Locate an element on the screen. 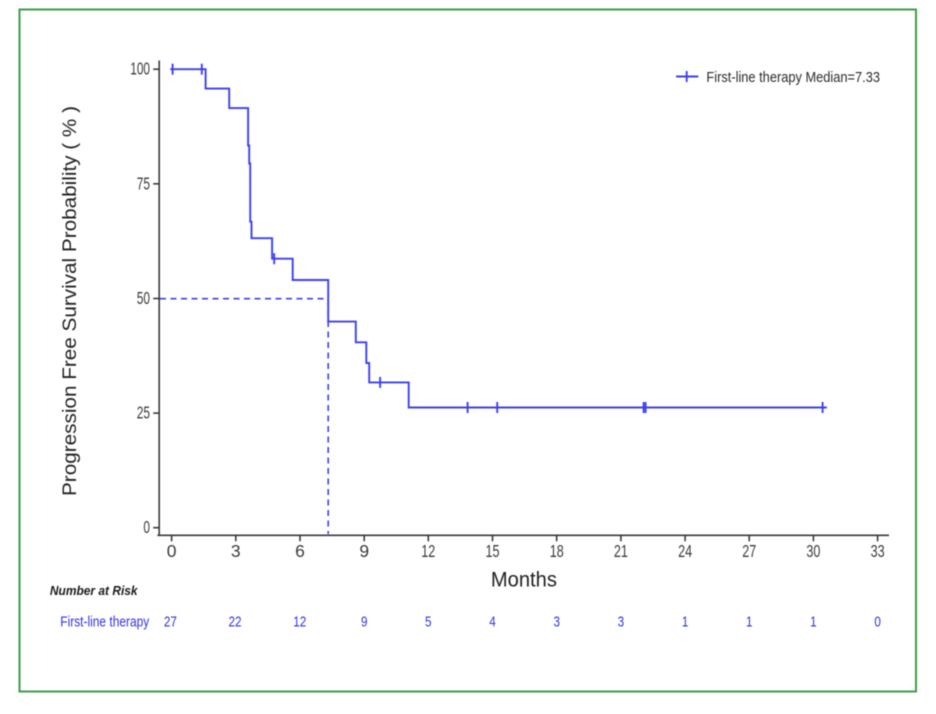  svg-text: Number at Risk is located at coordinates (94, 590).